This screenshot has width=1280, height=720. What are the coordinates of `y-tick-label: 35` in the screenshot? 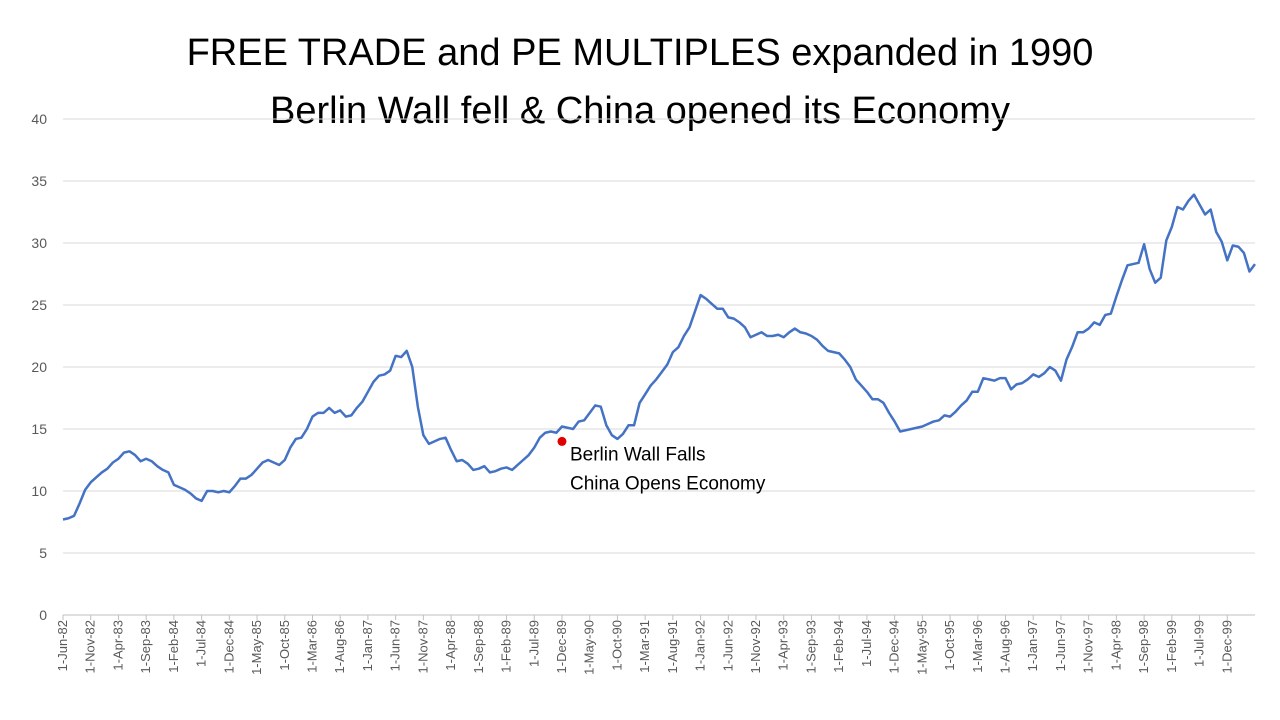 It's located at (39, 181).